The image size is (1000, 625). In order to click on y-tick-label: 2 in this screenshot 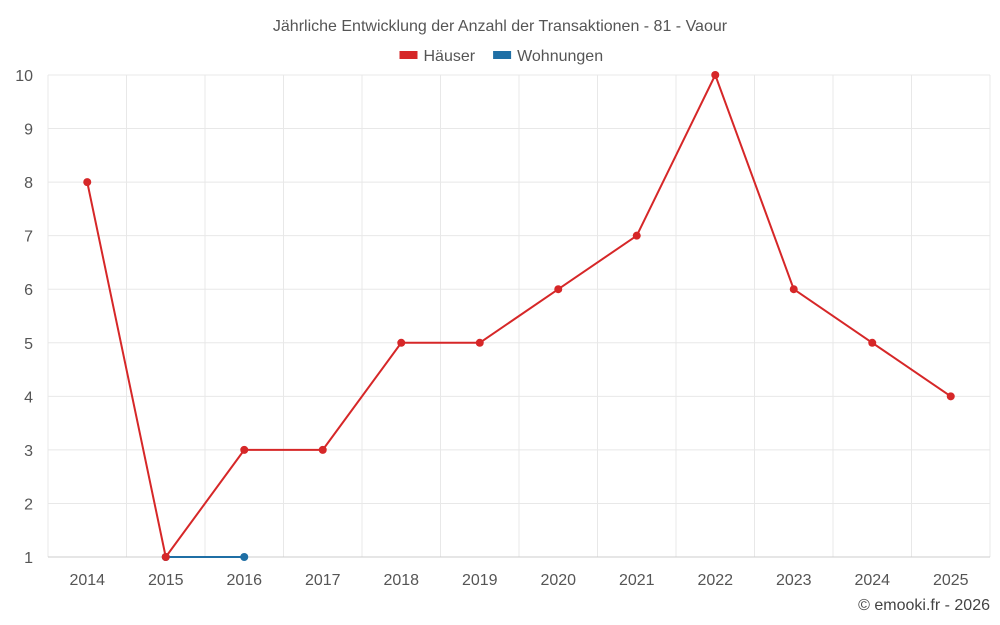, I will do `click(28, 504)`.